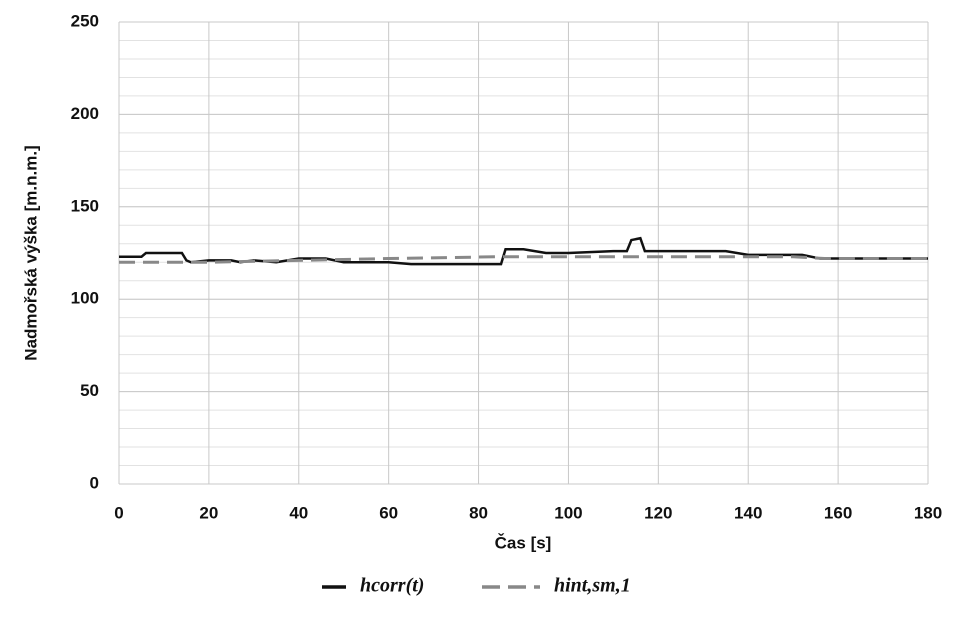 This screenshot has width=961, height=624. Describe the element at coordinates (85, 298) in the screenshot. I see `y-tick-label: 100` at that location.